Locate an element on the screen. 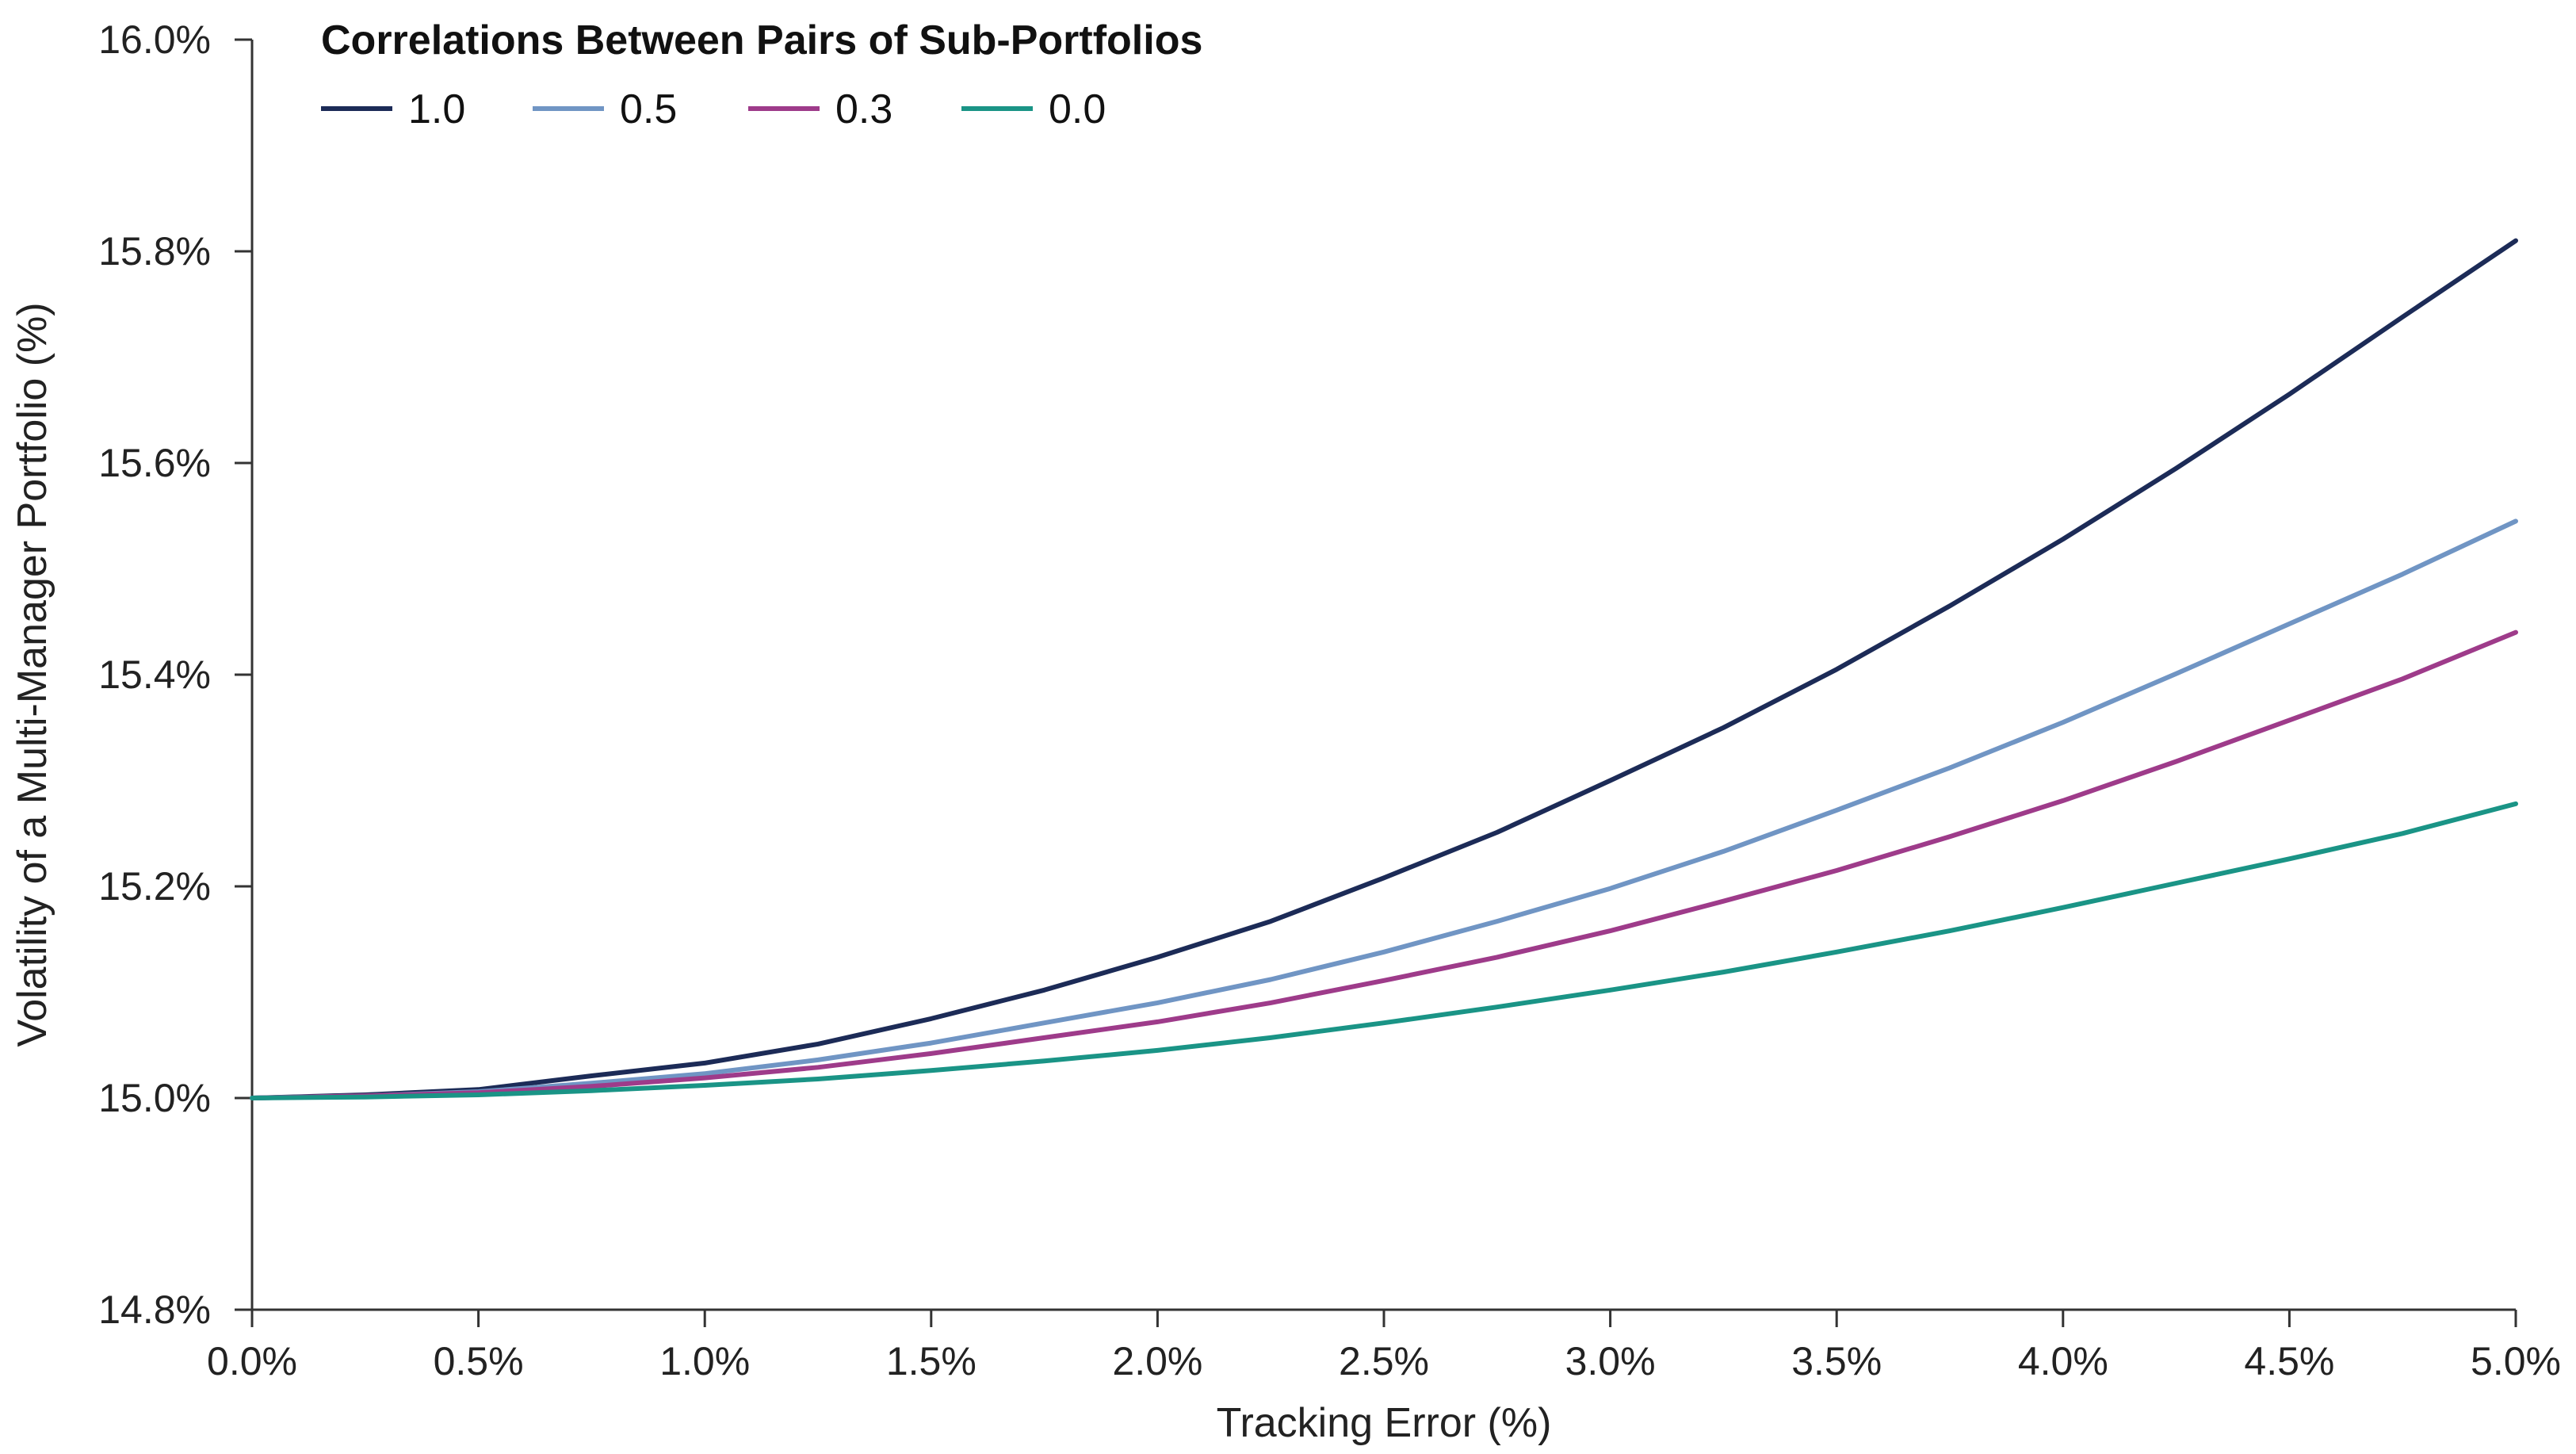 The image size is (2576, 1454). x-tick-label: 3.0% is located at coordinates (1610, 1361).